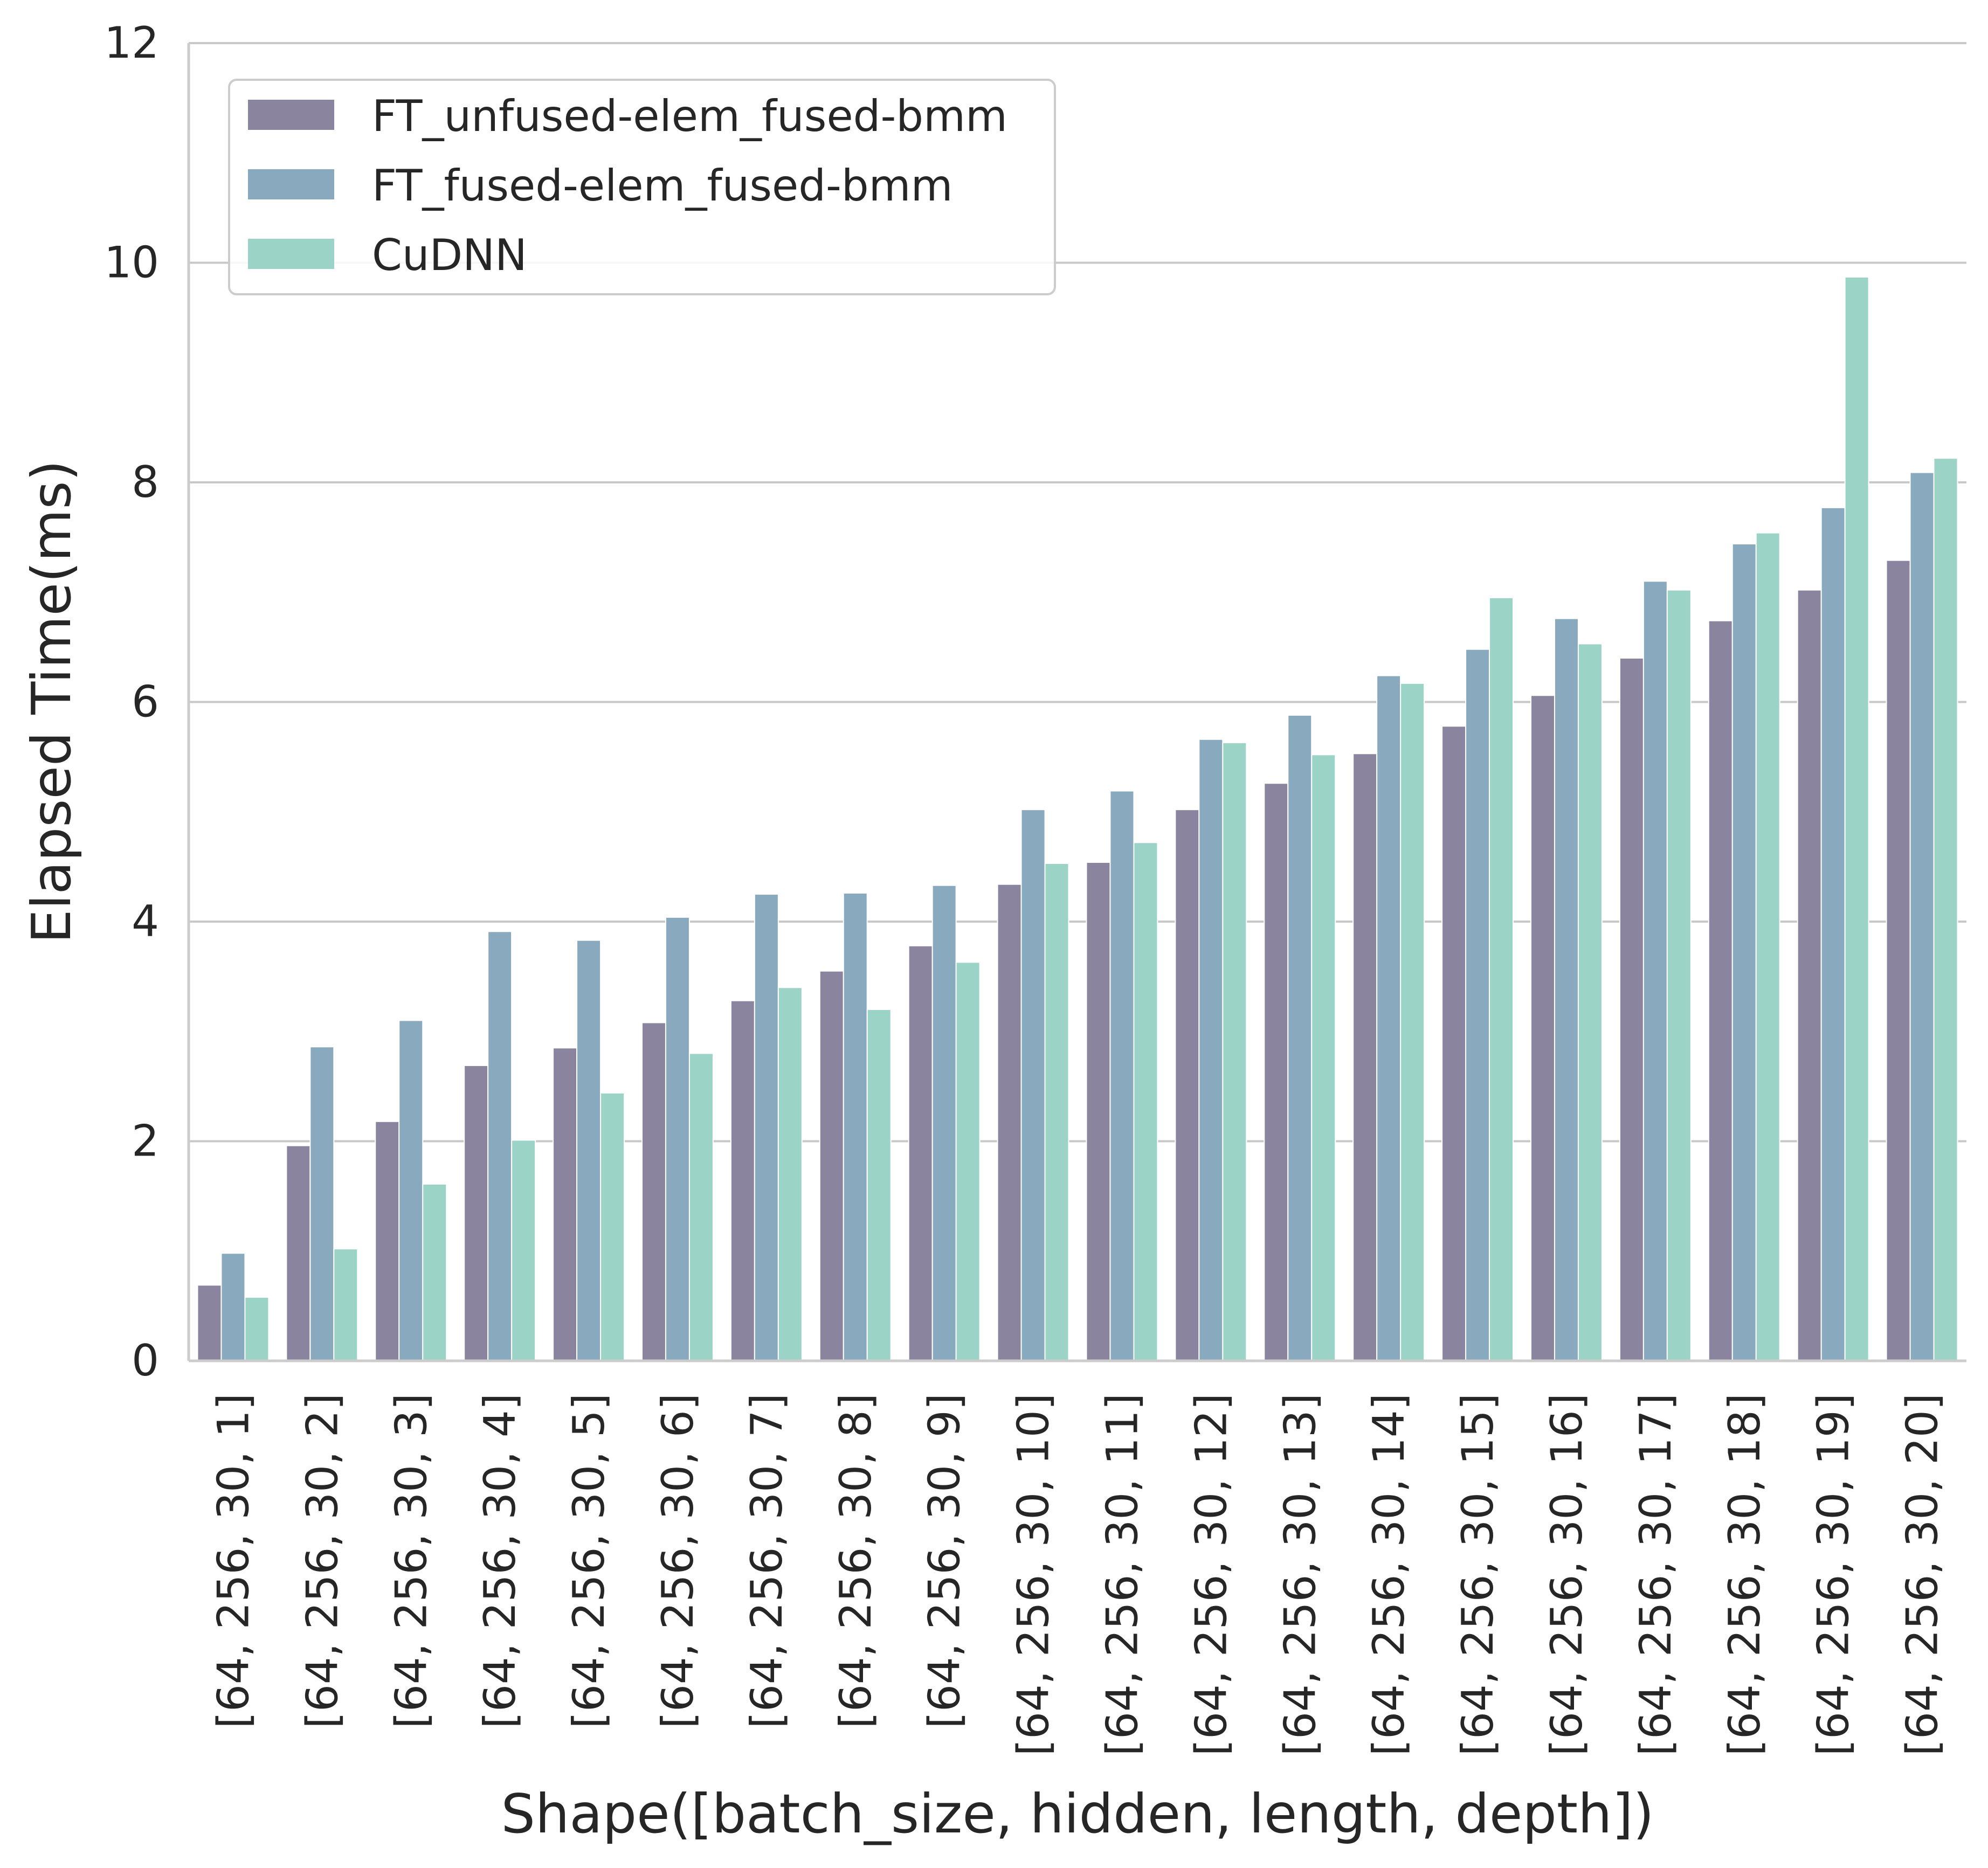 This screenshot has width=1988, height=1868. What do you see at coordinates (476, 1212) in the screenshot?
I see `bar-series0-cat3` at bounding box center [476, 1212].